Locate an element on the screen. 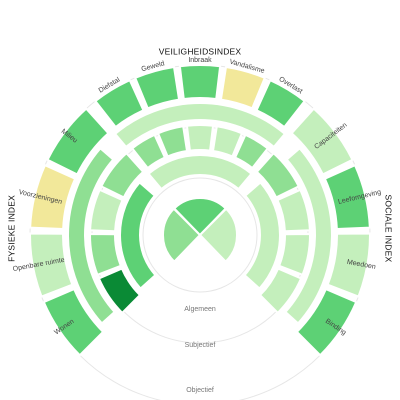 The height and width of the screenshot is (400, 400). index-title-fysiek: FYSIEKE INDEX is located at coordinates (11, 228).